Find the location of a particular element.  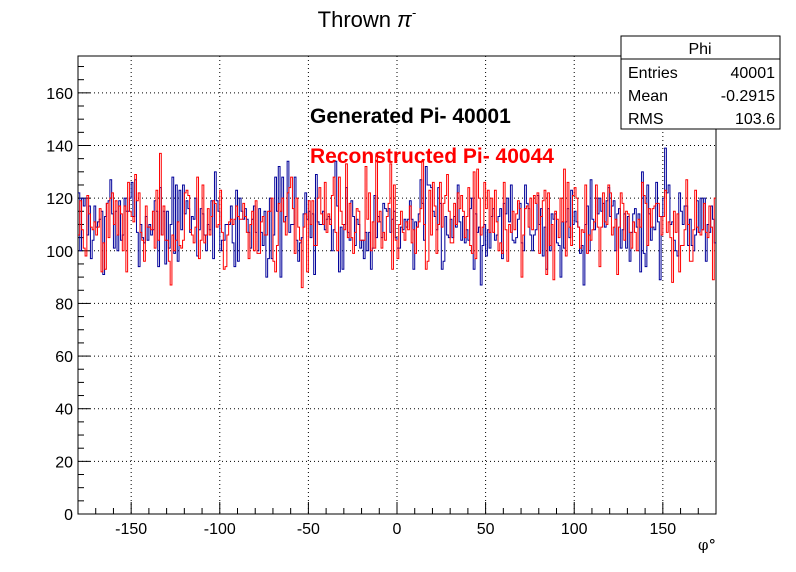

y-tick-label: 120 is located at coordinates (59, 199).